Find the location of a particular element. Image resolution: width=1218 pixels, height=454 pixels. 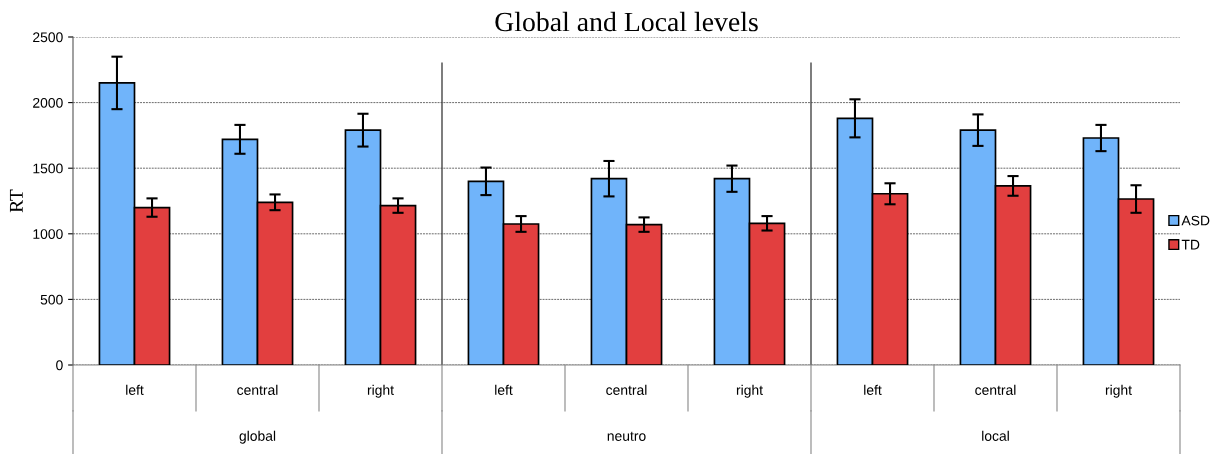

text: local is located at coordinates (995, 435).